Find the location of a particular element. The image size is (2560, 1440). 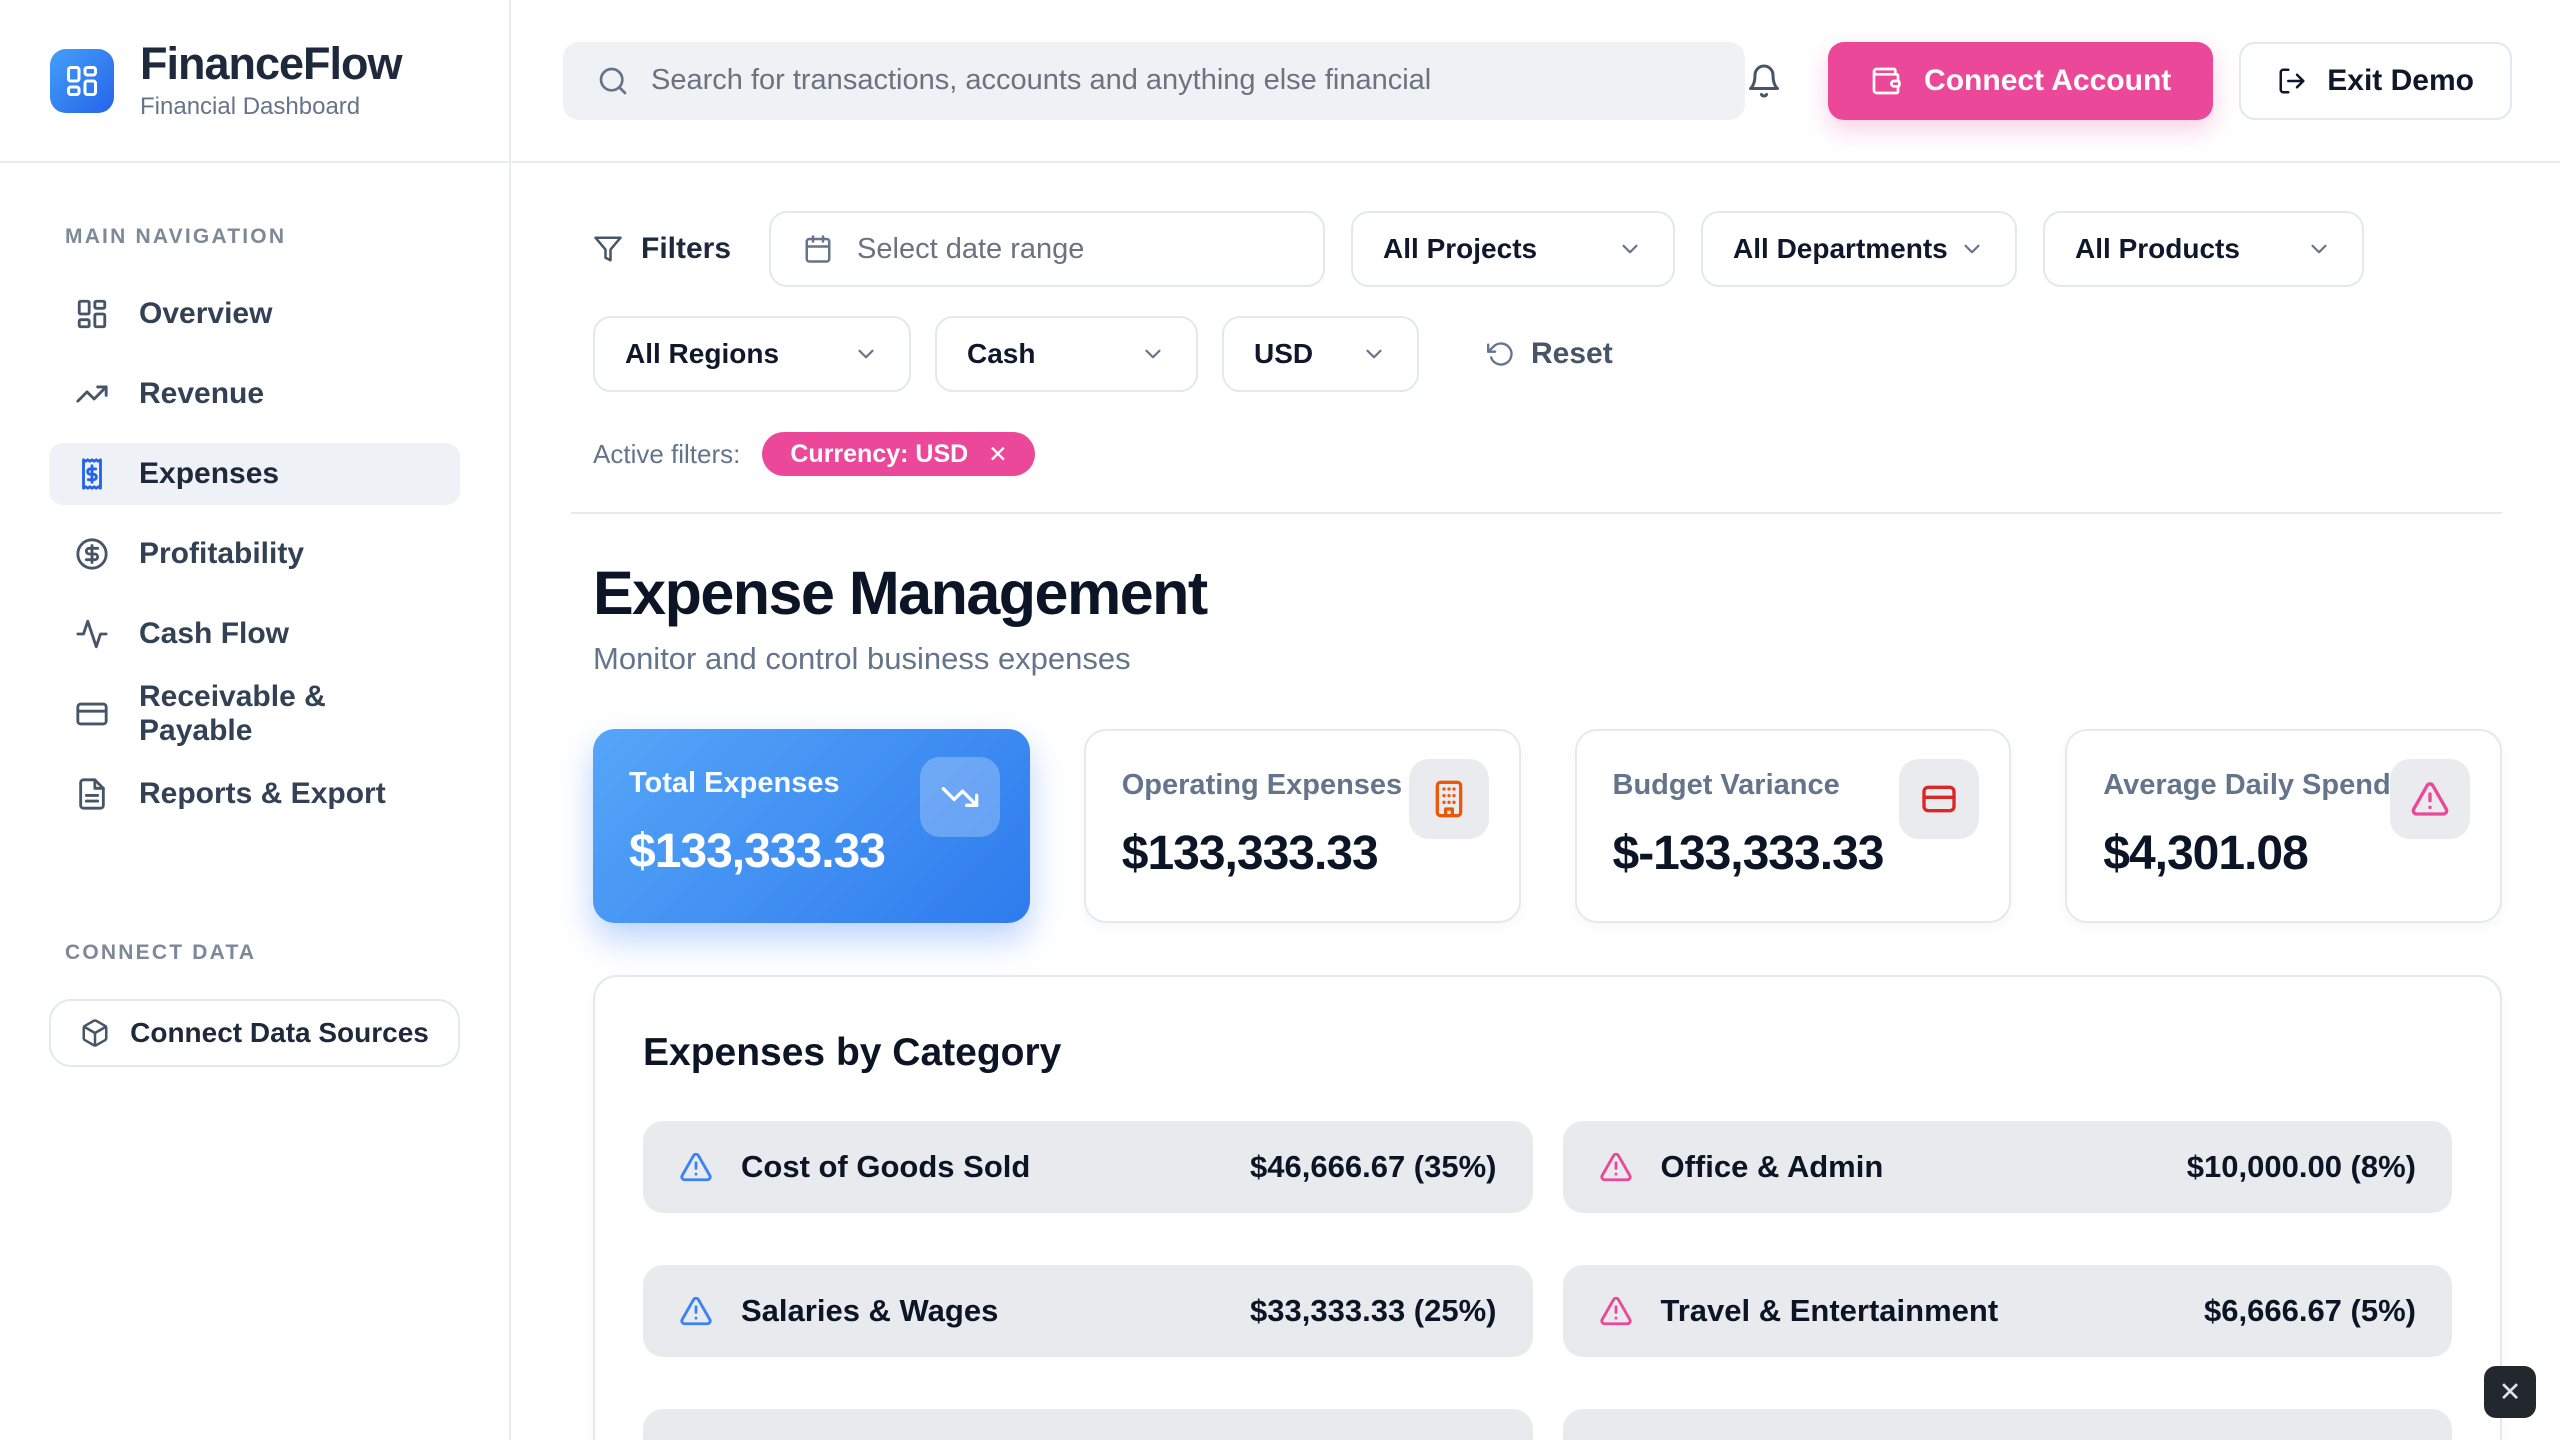

stat-card-average-daily-spend: Average Daily Spend $4,301.08 is located at coordinates (2283, 826).